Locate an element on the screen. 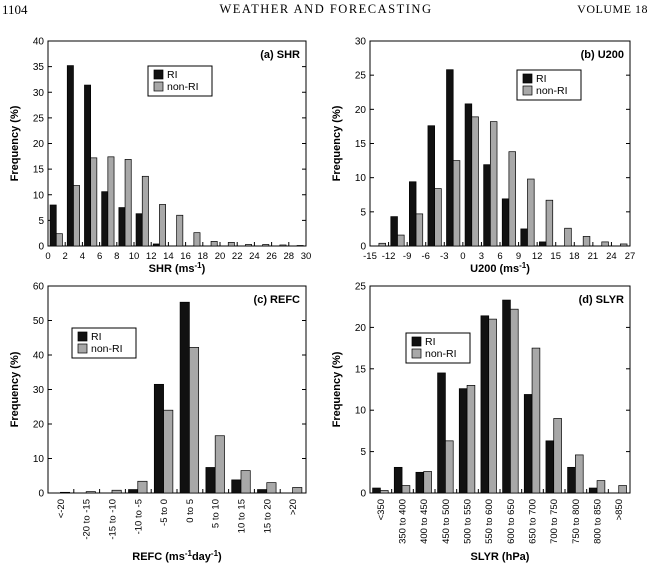  x-tick-label: 650 to 700 is located at coordinates (533, 521).